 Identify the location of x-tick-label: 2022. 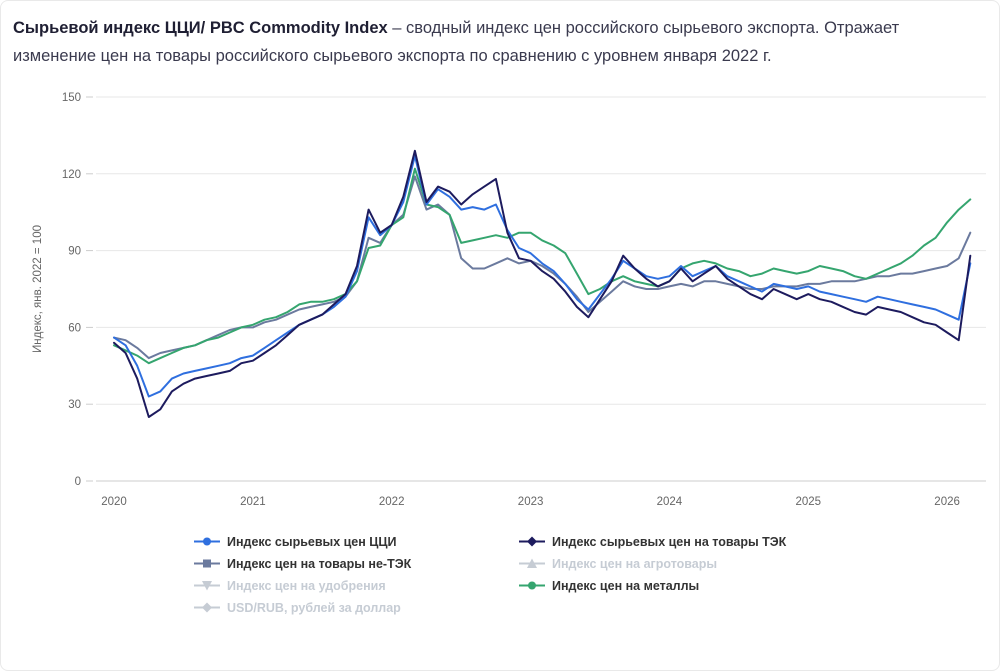
(392, 502).